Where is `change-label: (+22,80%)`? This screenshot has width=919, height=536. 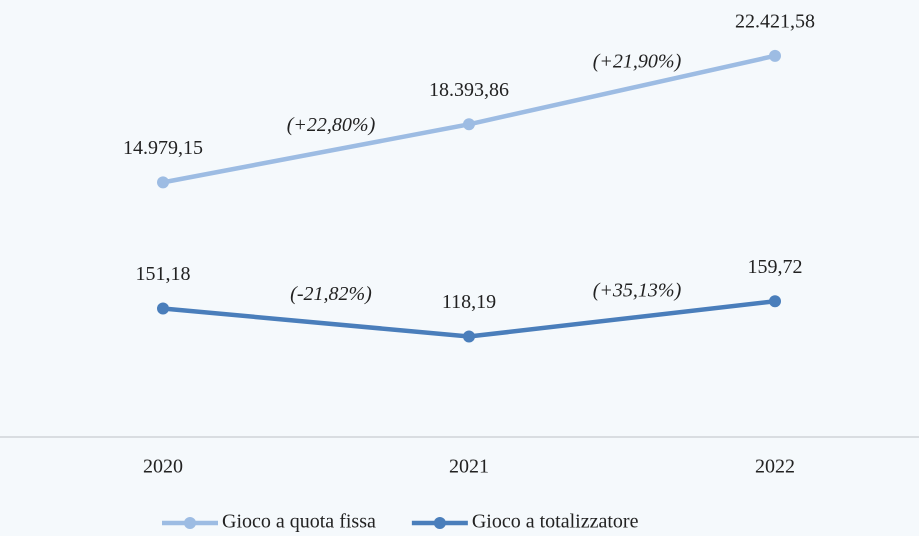 change-label: (+22,80%) is located at coordinates (331, 125).